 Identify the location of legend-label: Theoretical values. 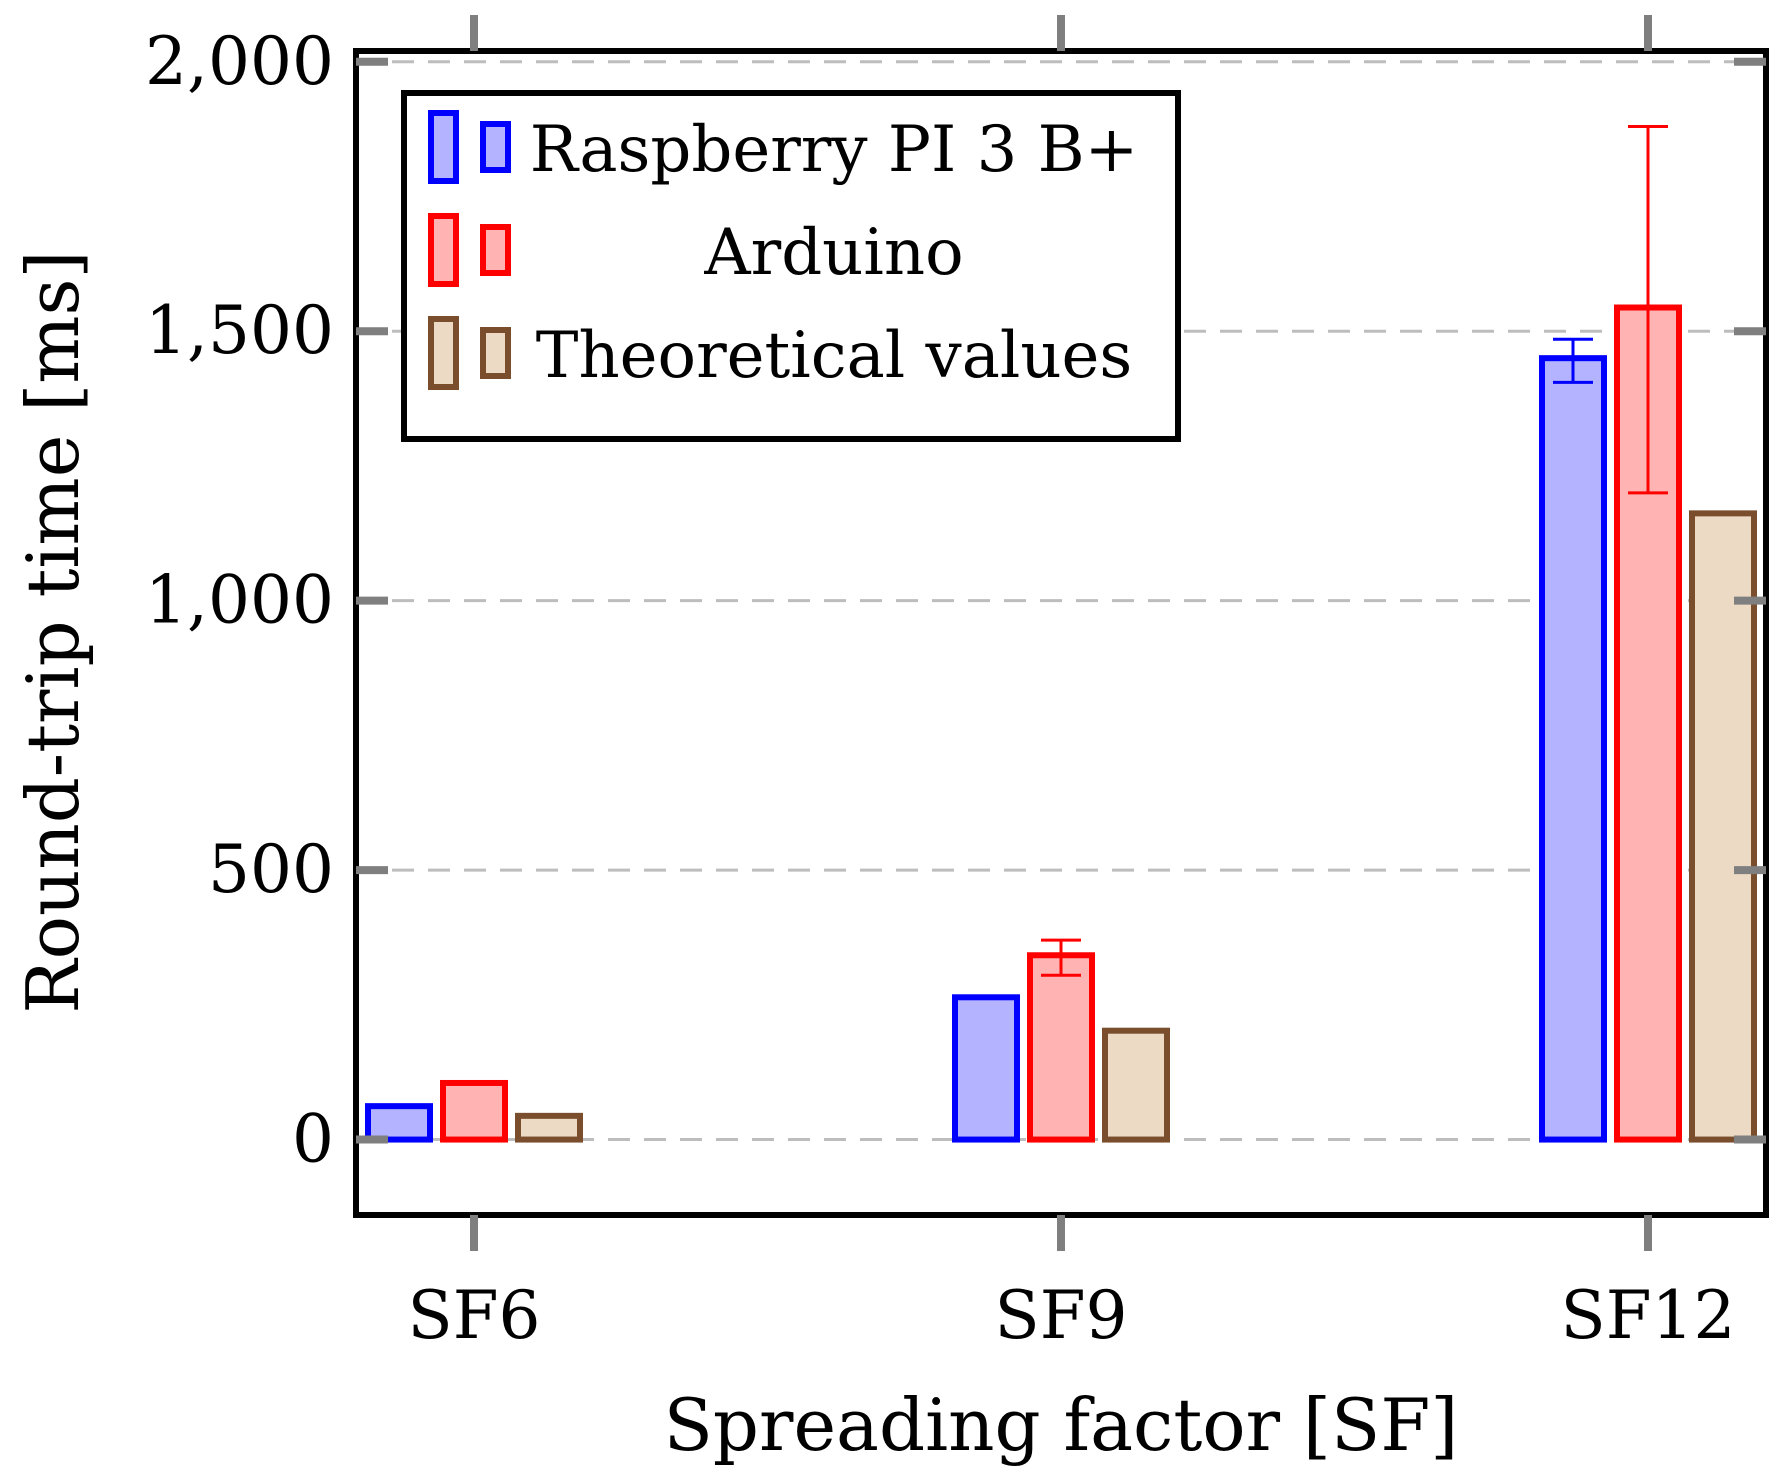
(834, 356).